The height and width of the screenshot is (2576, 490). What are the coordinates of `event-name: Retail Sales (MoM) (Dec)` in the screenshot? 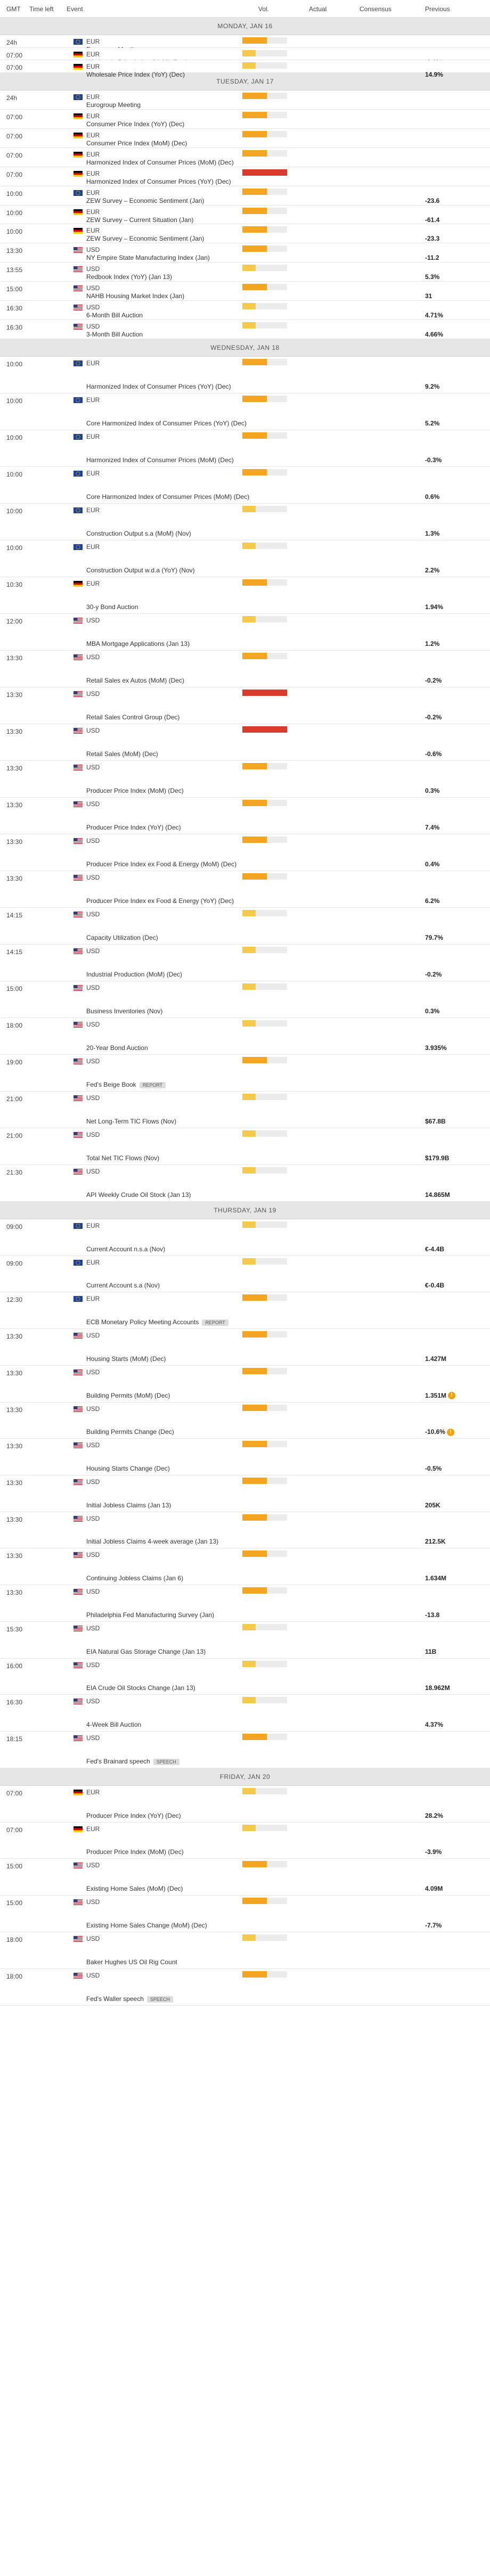 It's located at (122, 754).